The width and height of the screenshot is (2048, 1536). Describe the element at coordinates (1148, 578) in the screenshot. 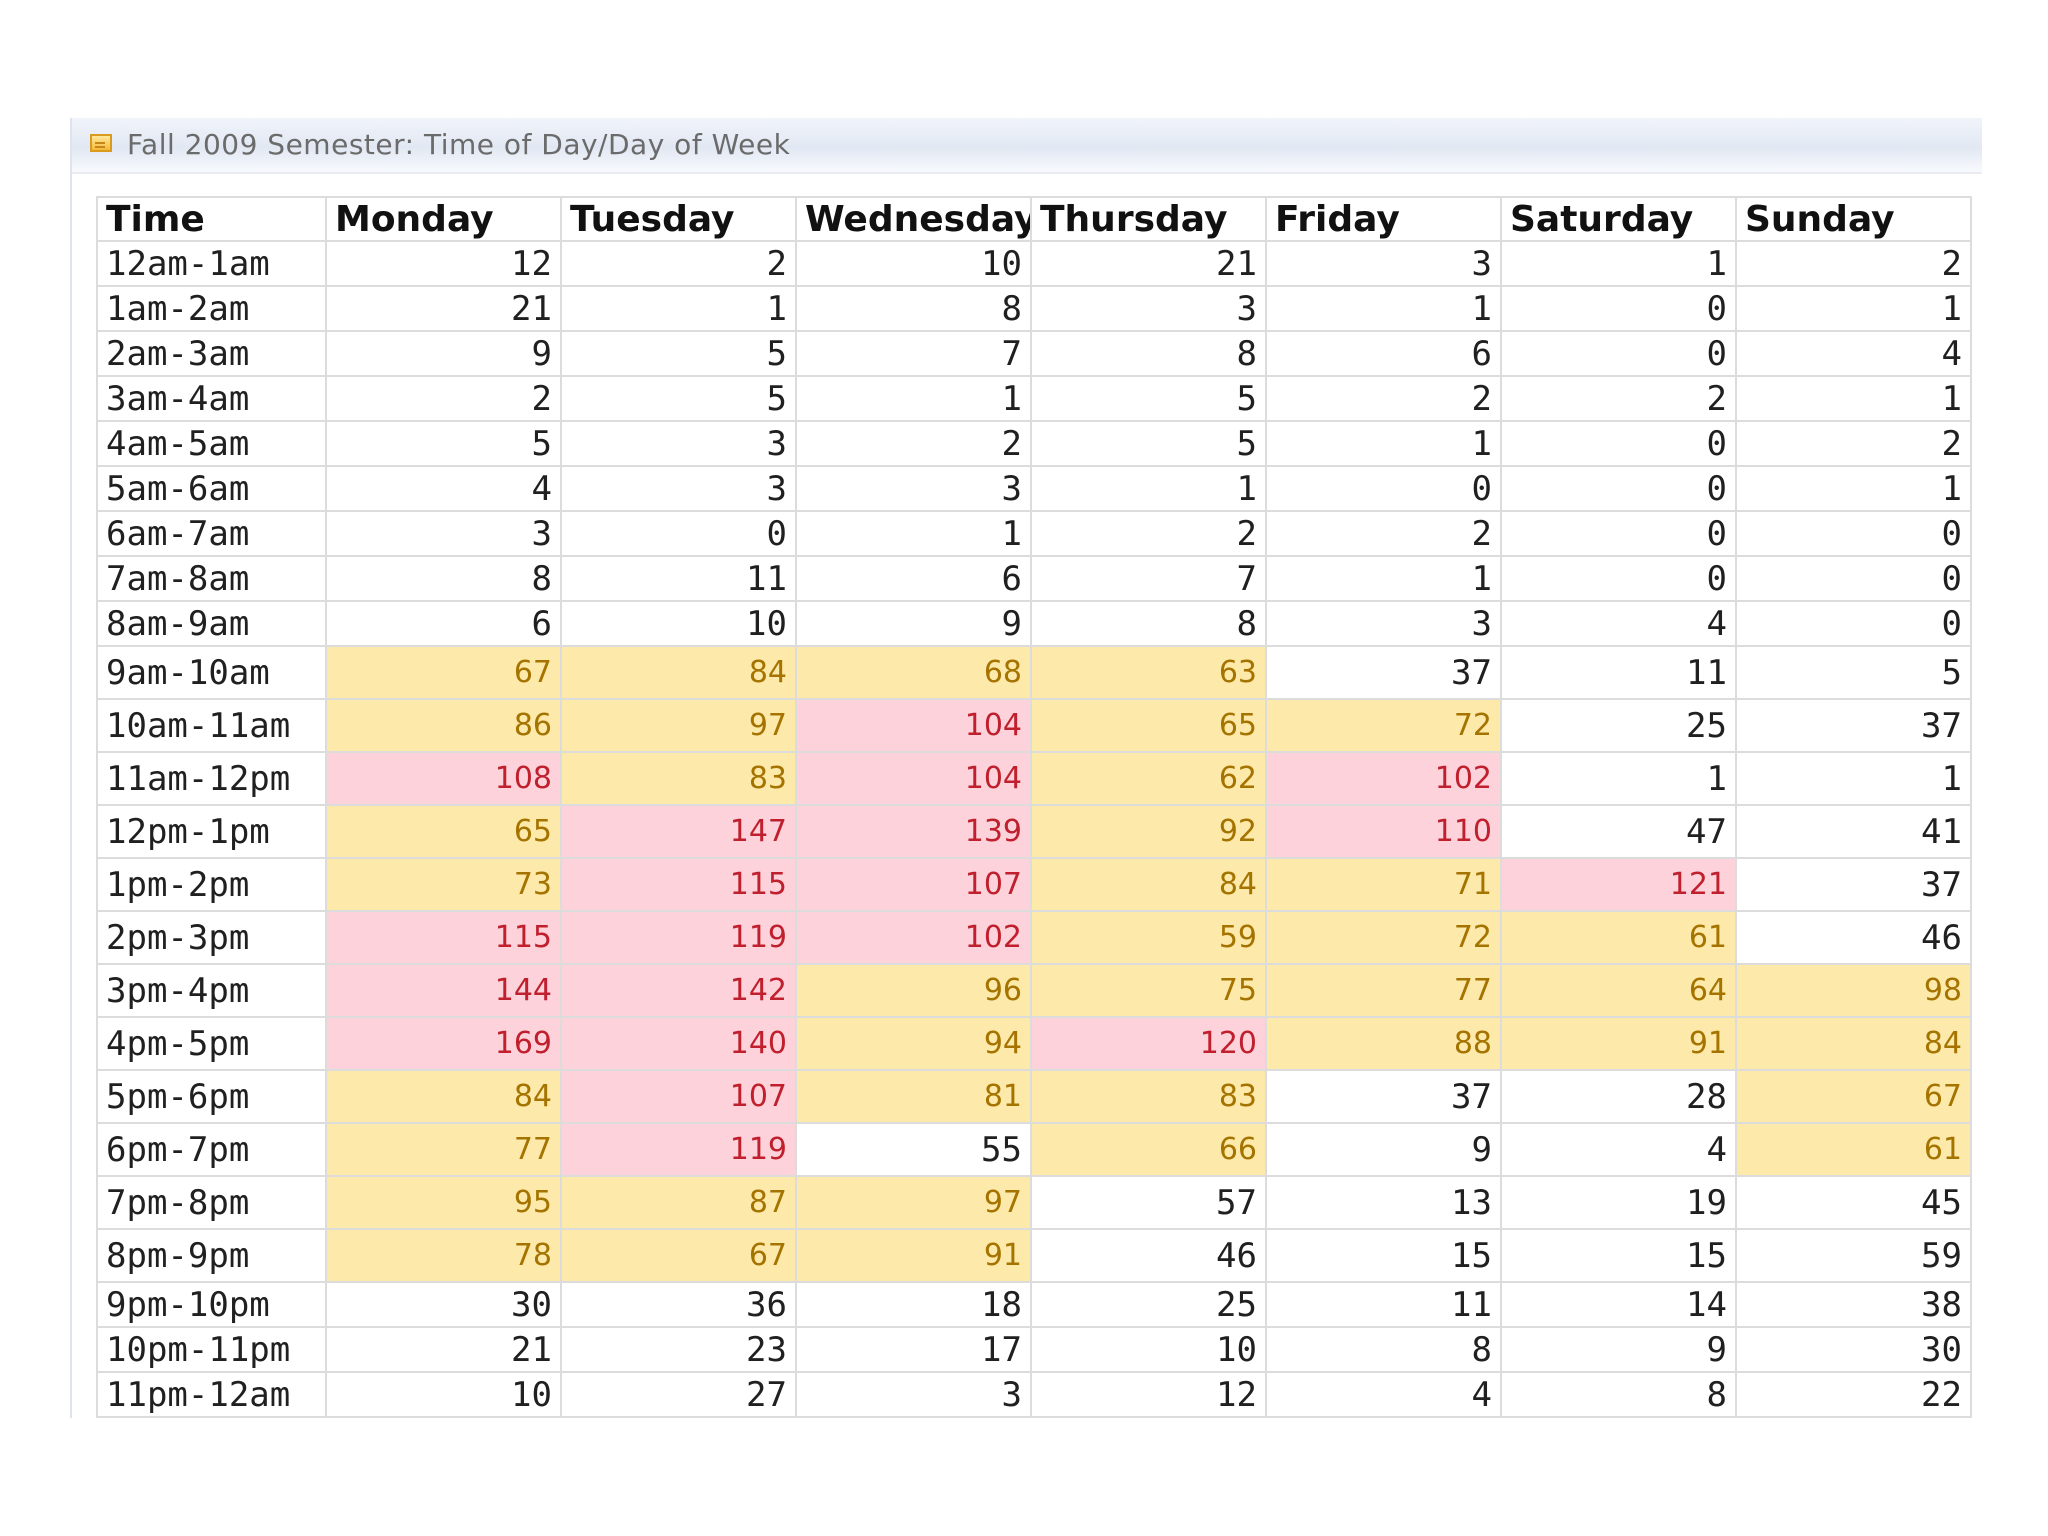

I see `count-cell-thursday: 7` at that location.